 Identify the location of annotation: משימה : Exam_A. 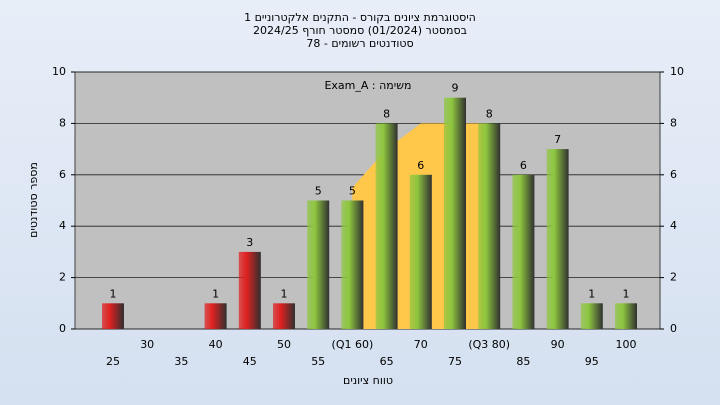
(367, 85).